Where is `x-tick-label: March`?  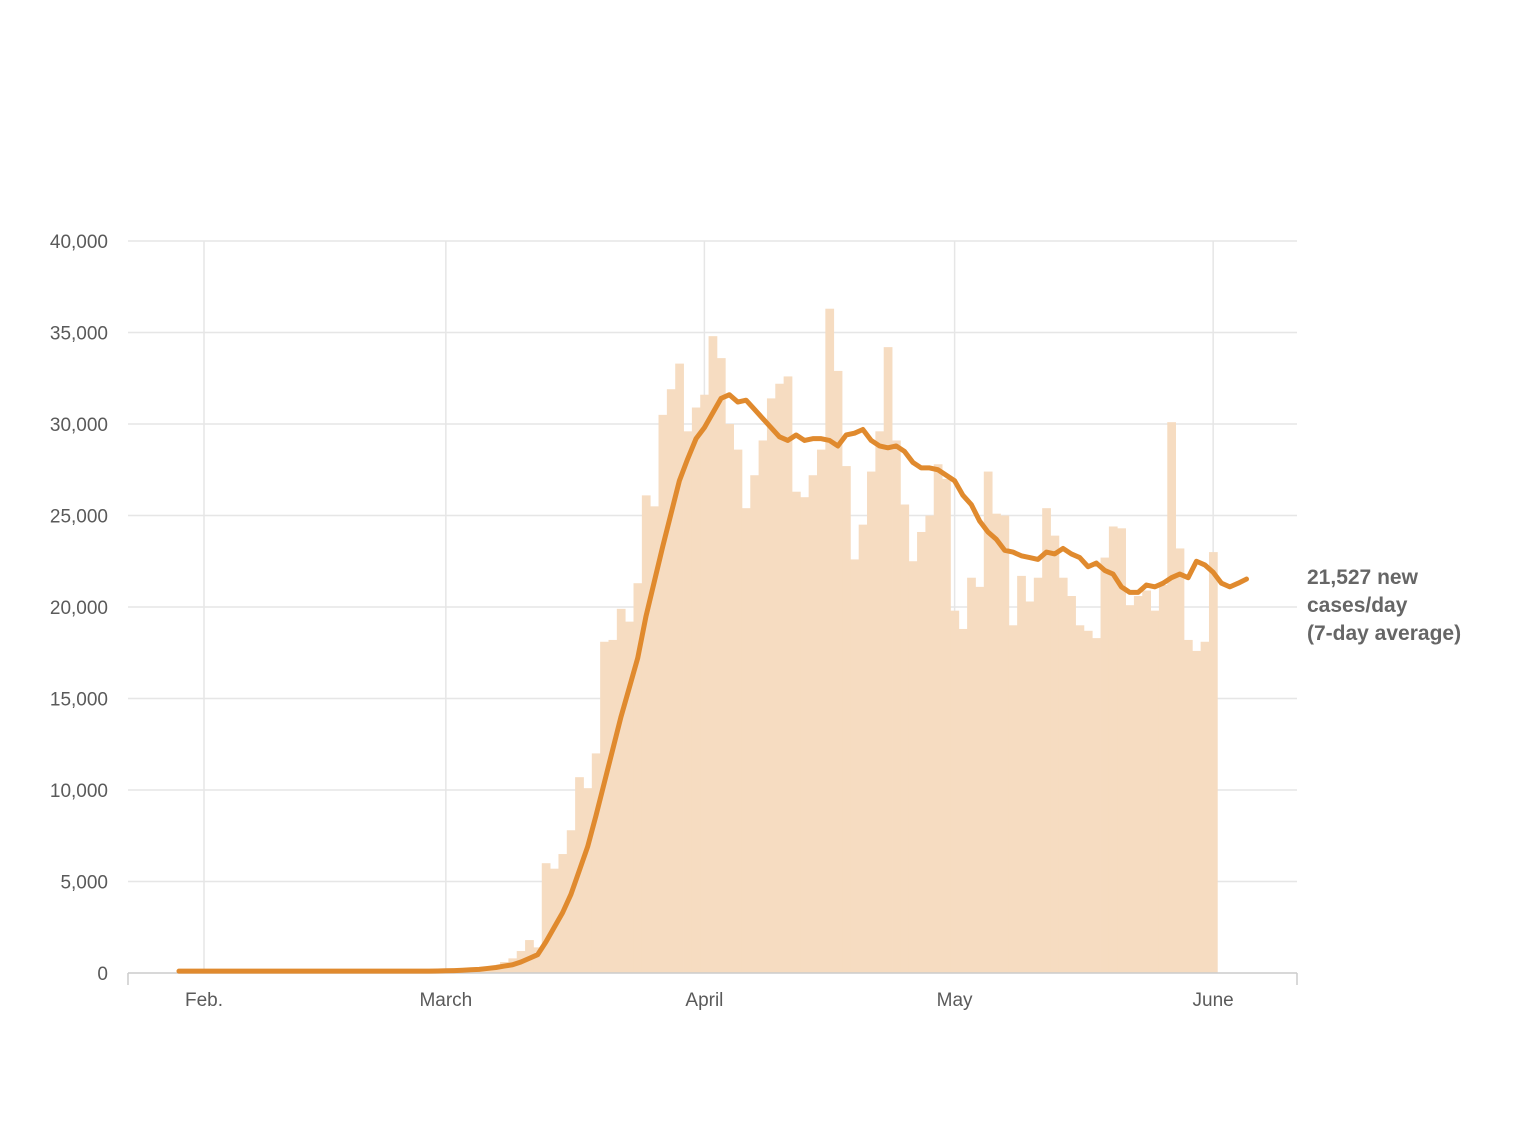 x-tick-label: March is located at coordinates (445, 1000).